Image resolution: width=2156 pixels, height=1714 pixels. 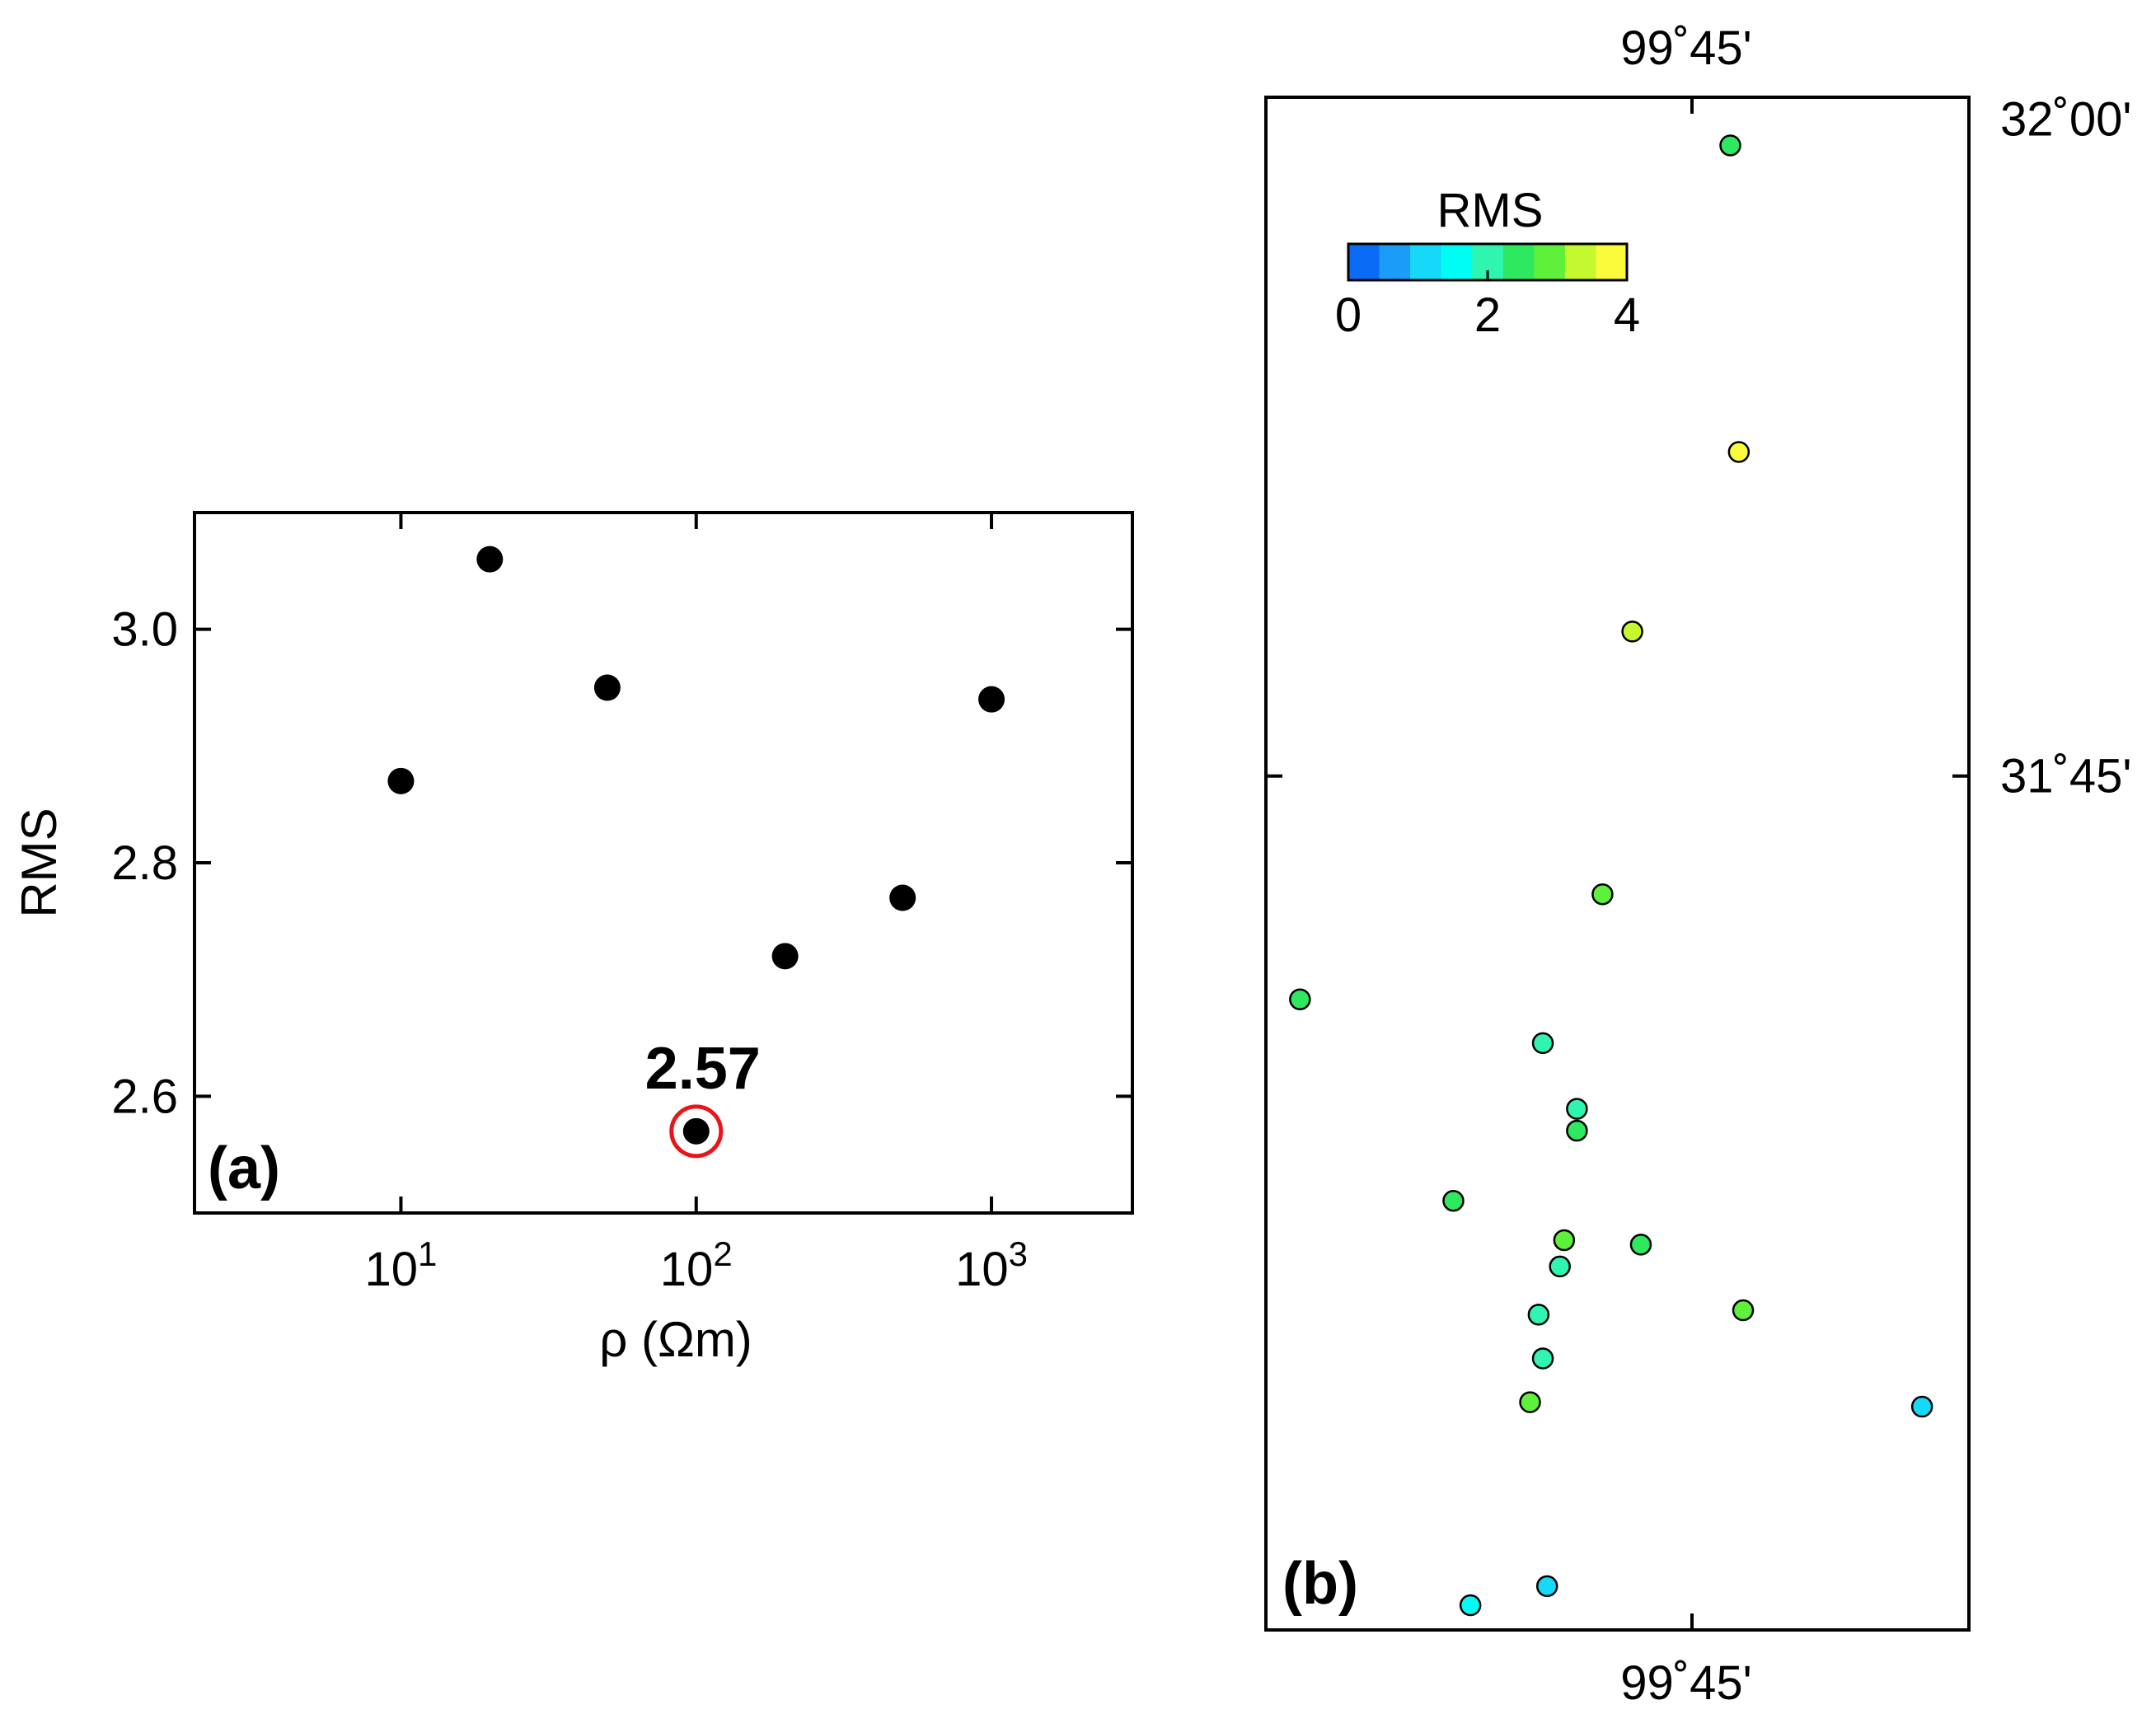 What do you see at coordinates (991, 1265) in the screenshot?
I see `x-tick-label: 10³` at bounding box center [991, 1265].